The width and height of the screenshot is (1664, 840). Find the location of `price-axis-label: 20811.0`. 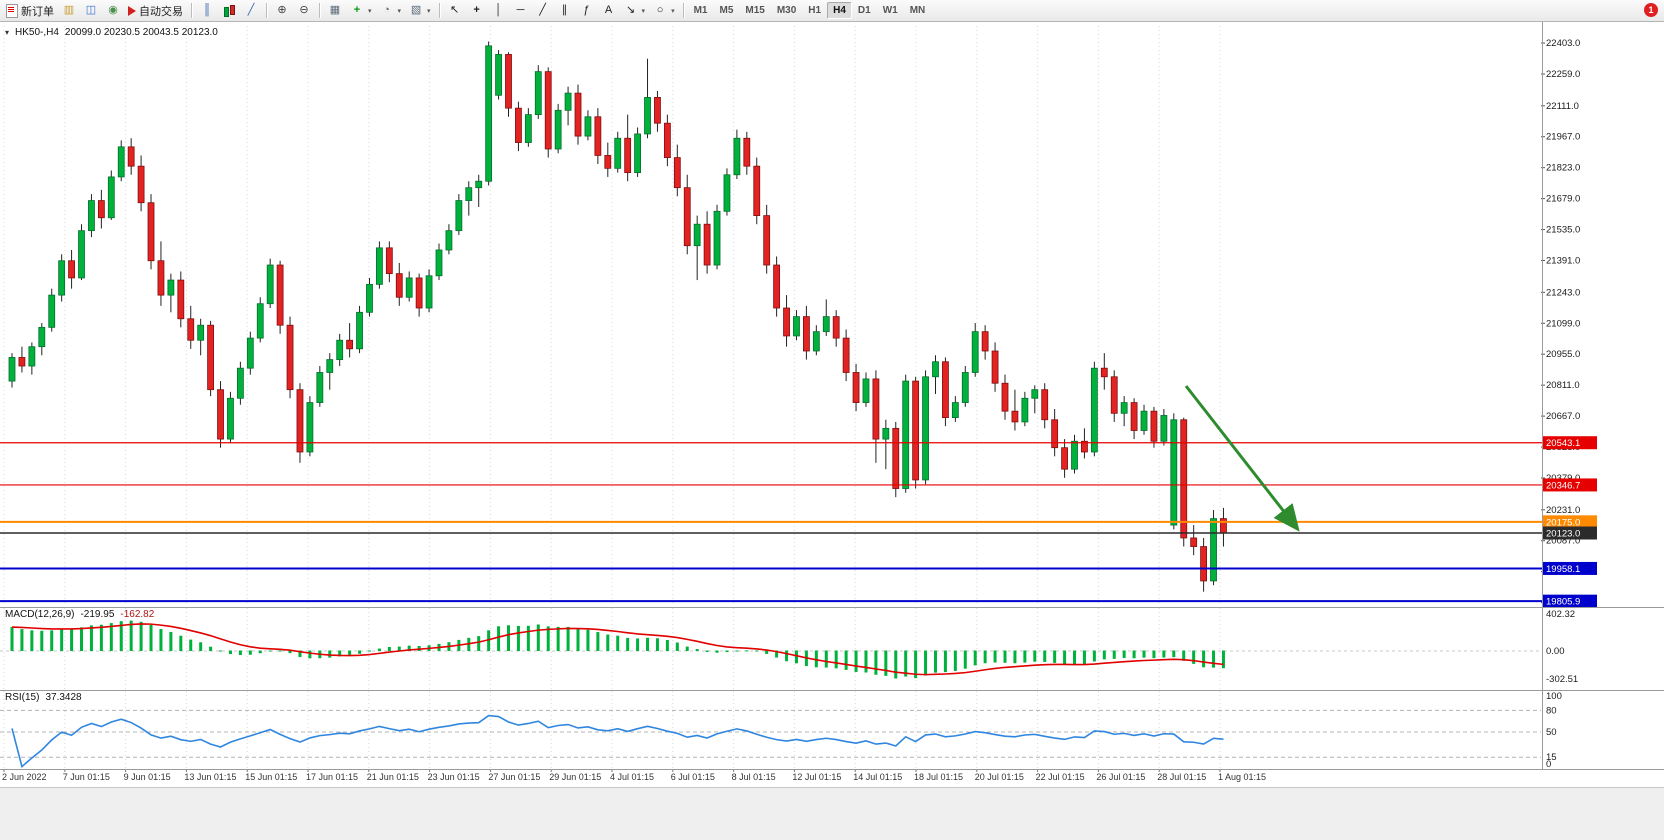

price-axis-label: 20811.0 is located at coordinates (1563, 385).